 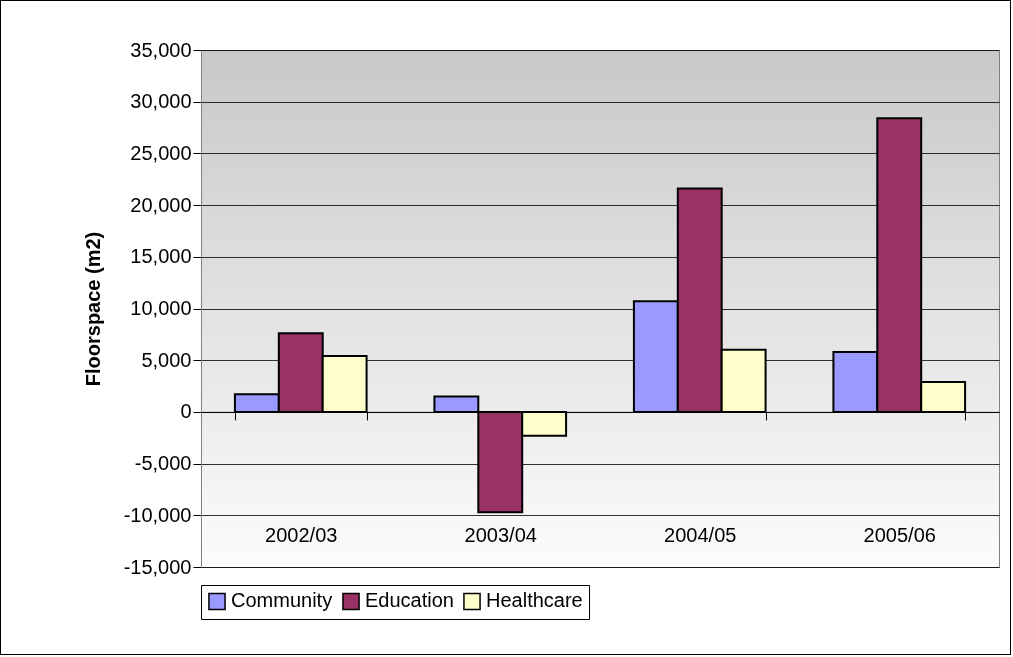 What do you see at coordinates (161, 204) in the screenshot?
I see `y-tick-label: 20,000` at bounding box center [161, 204].